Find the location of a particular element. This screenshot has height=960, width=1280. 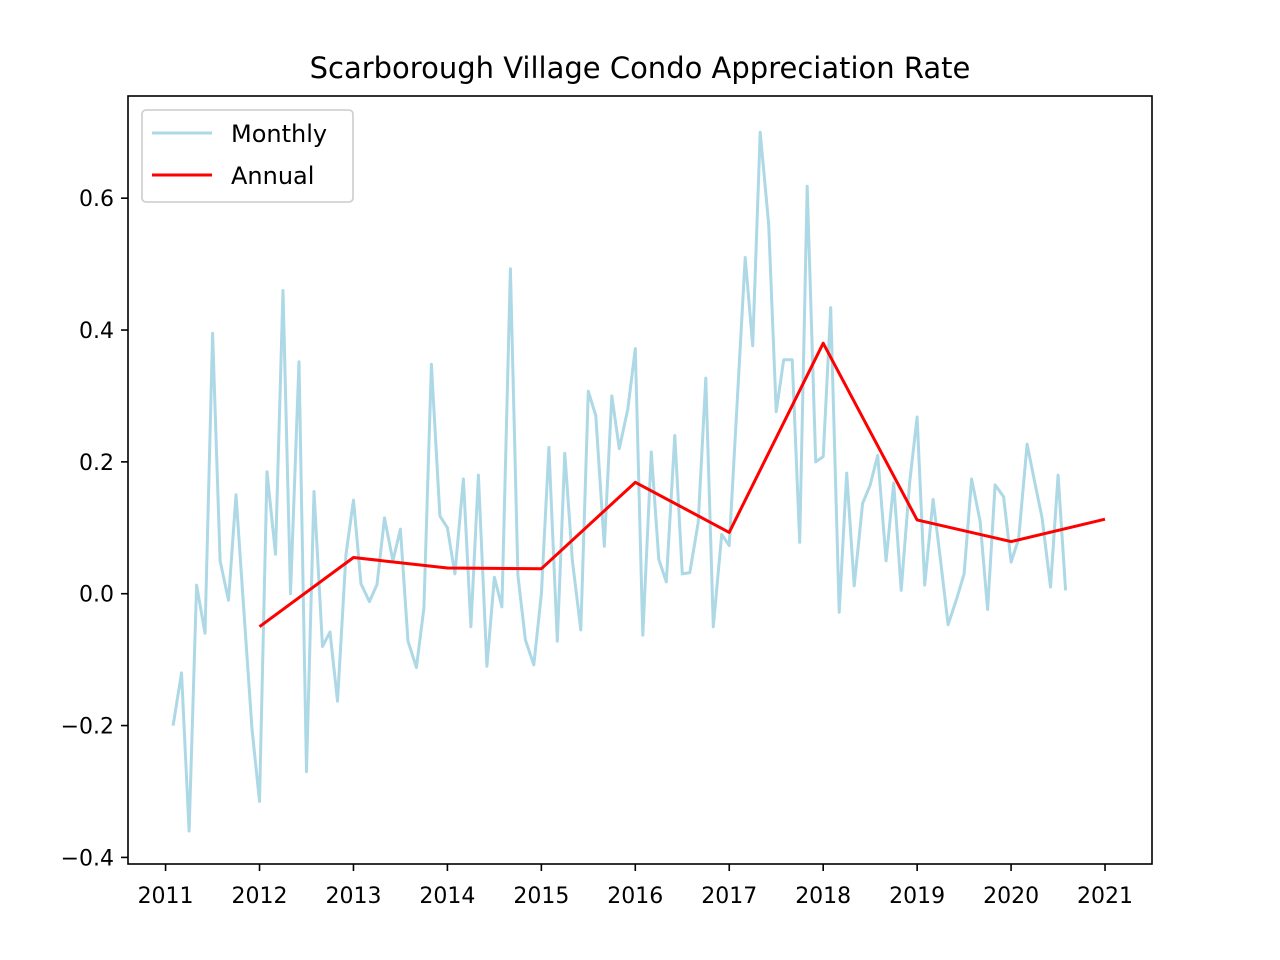

x-tick-label: 2011 is located at coordinates (166, 896).